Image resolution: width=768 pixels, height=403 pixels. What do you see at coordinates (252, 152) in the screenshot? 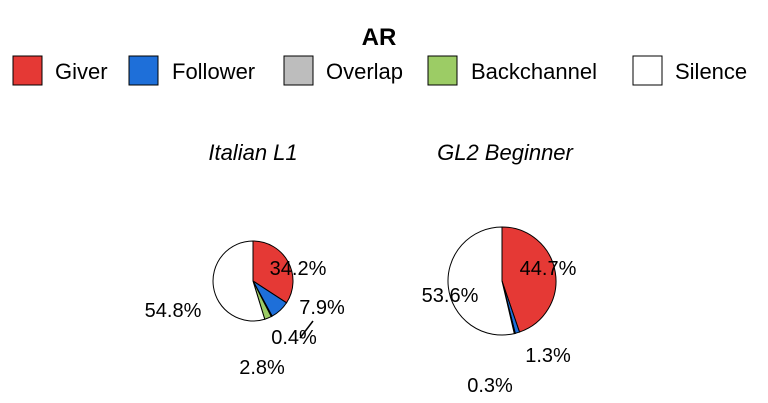
I see `pie-title-italian-l1: Italian L1` at bounding box center [252, 152].